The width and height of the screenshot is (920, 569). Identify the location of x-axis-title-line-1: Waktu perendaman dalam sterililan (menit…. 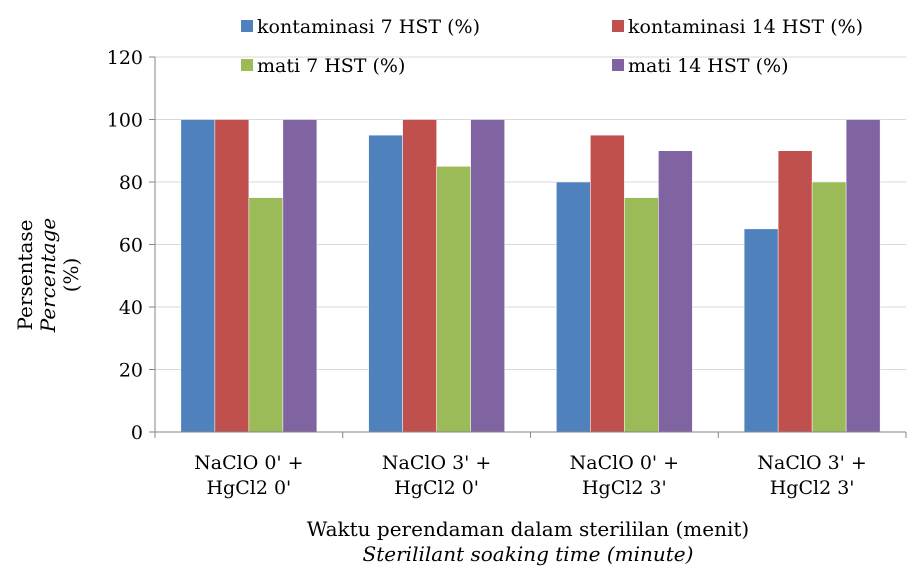
(528, 529).